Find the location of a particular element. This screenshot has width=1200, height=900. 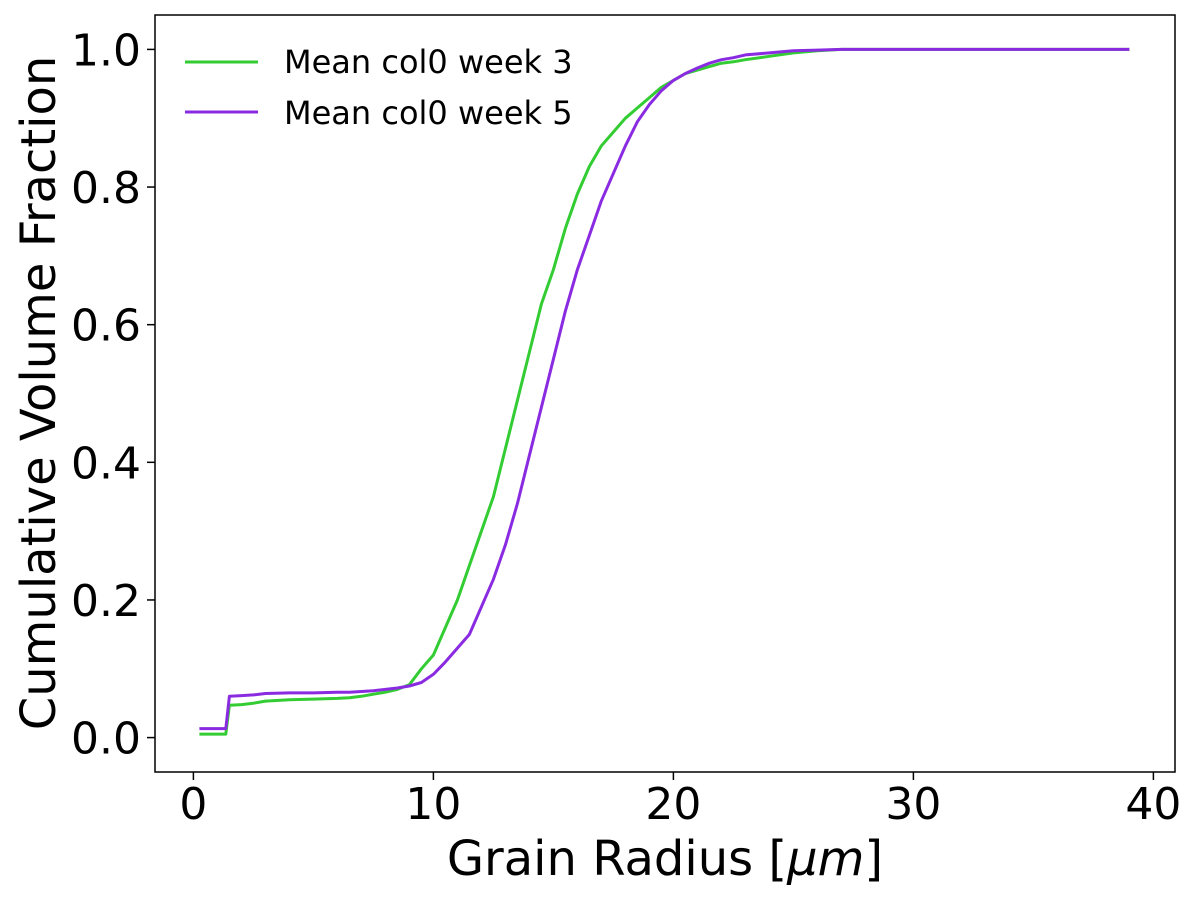

x-tick-label: 10 is located at coordinates (433, 804).